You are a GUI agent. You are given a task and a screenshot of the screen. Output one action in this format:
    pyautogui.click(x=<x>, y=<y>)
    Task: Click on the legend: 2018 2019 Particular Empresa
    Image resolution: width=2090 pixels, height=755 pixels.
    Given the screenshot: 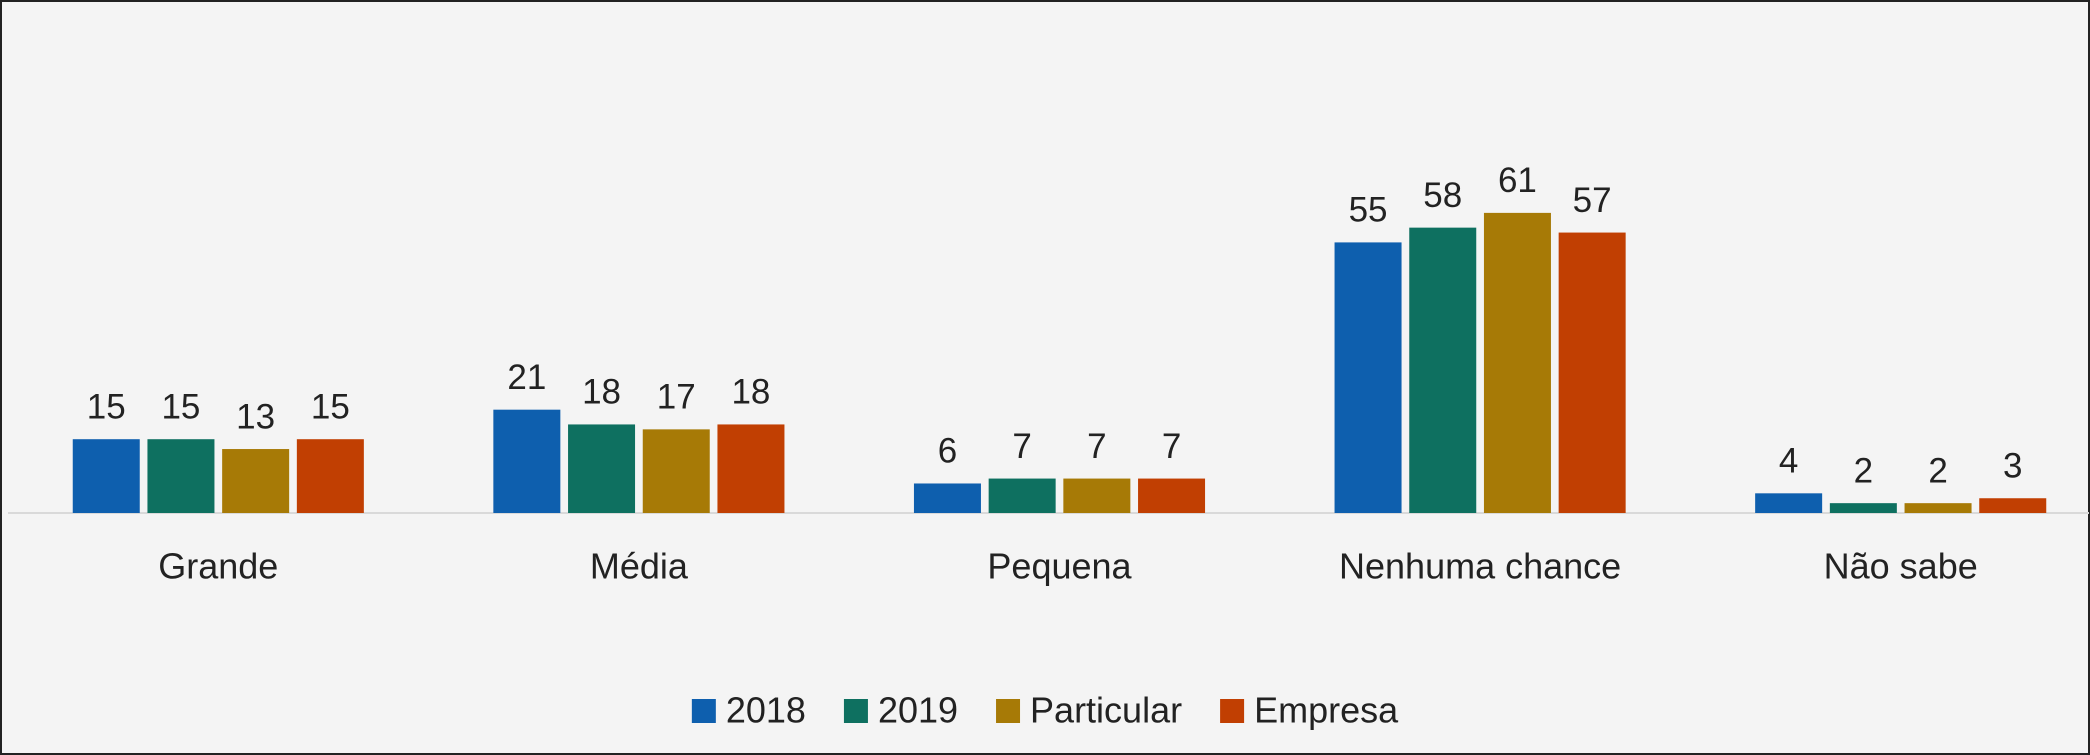 What is the action you would take?
    pyautogui.click(x=1045, y=710)
    